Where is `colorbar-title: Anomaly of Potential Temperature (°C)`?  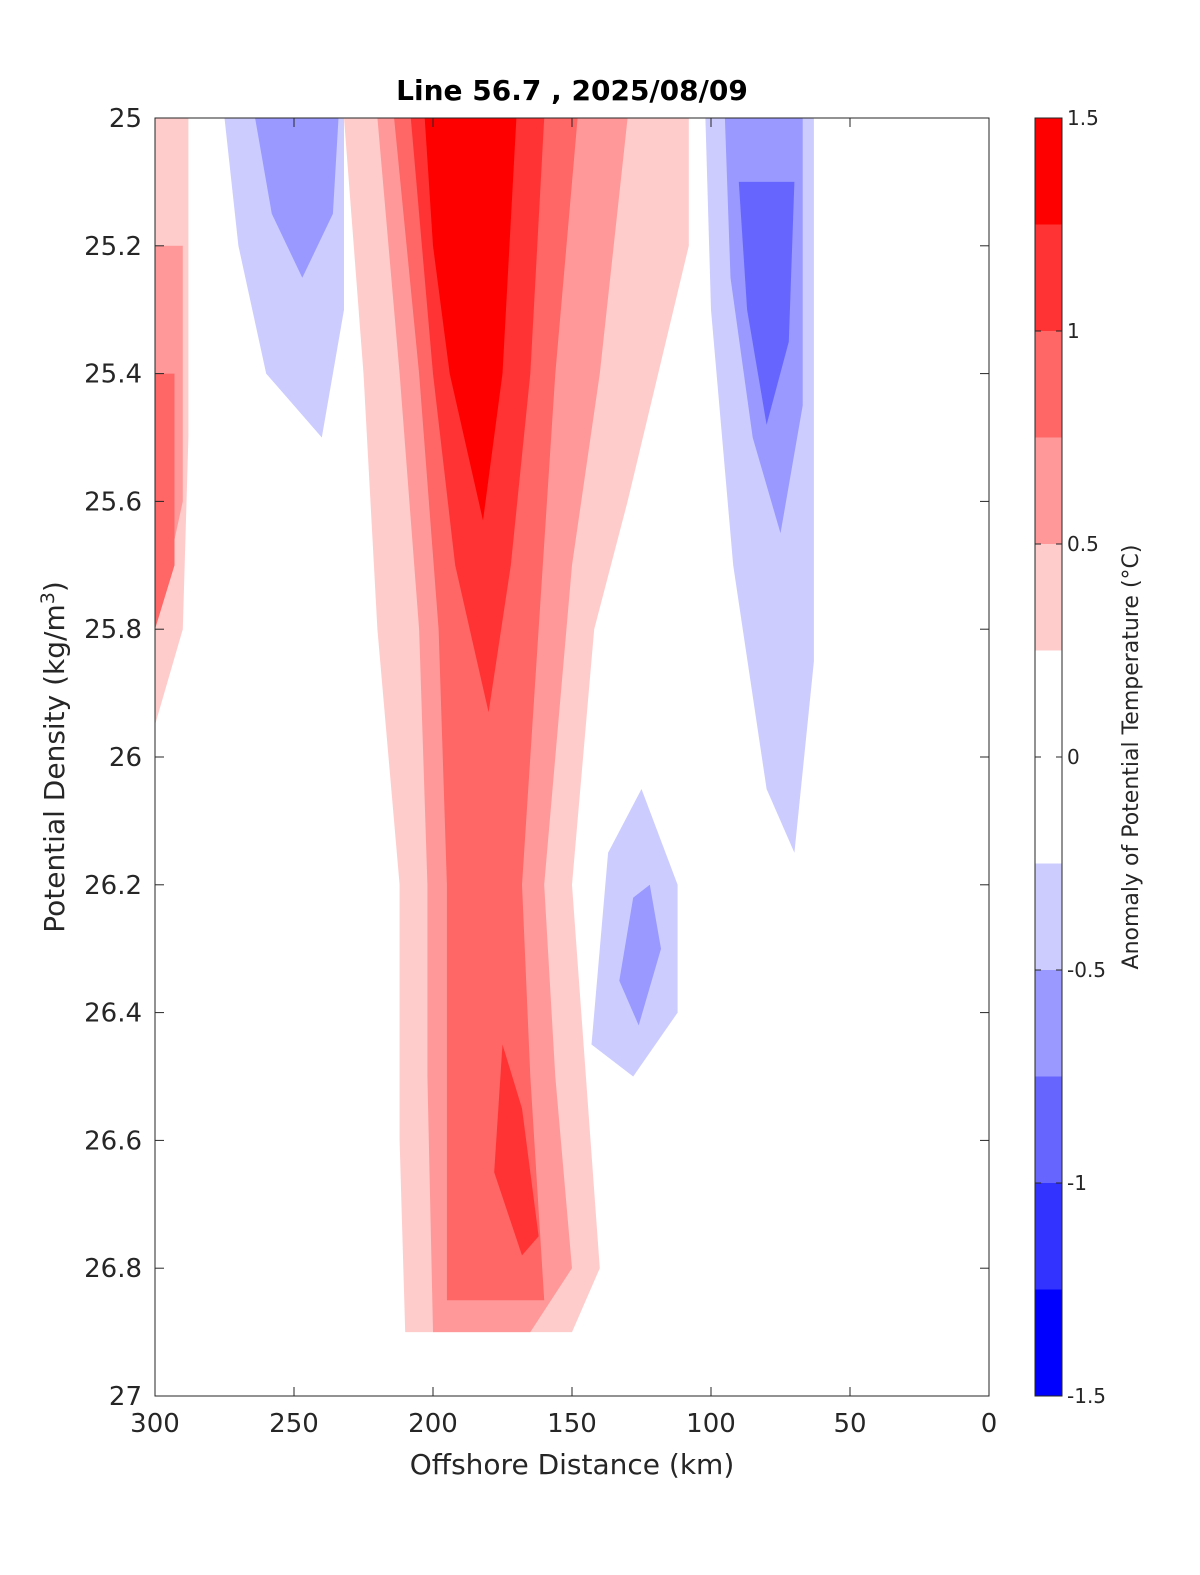
colorbar-title: Anomaly of Potential Temperature (°C) is located at coordinates (1131, 757).